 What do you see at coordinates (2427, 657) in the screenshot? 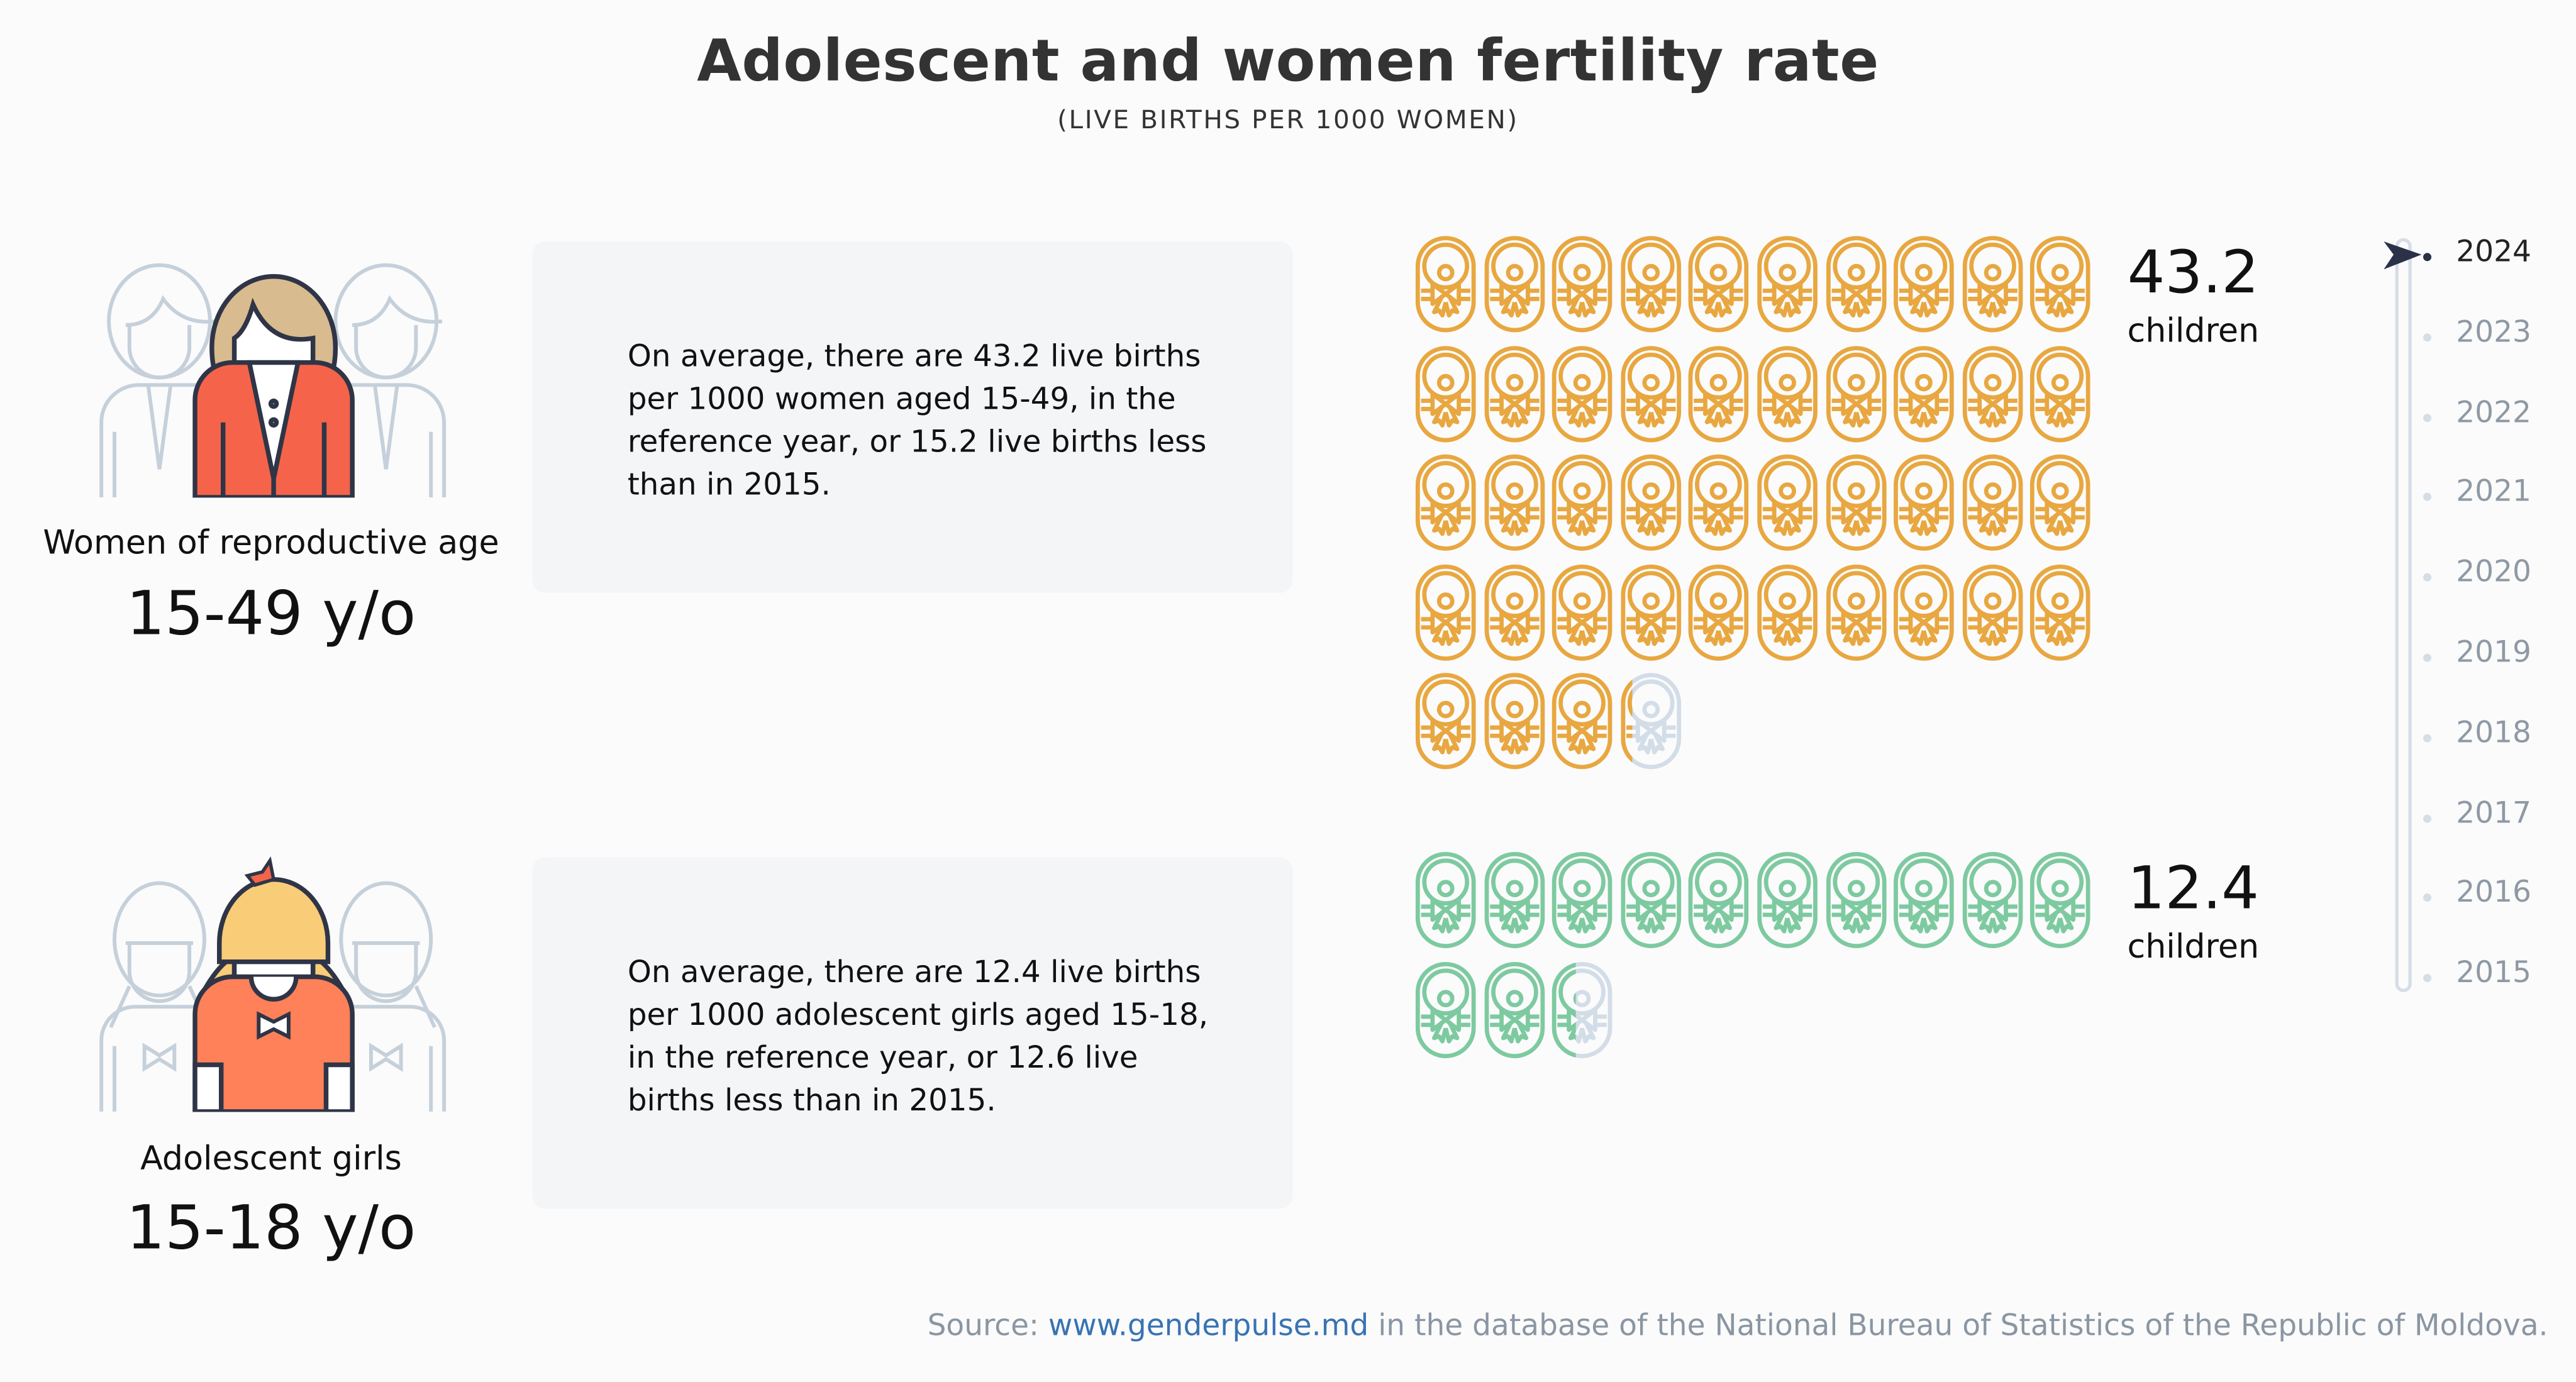
I see `timeline-dot-2019` at bounding box center [2427, 657].